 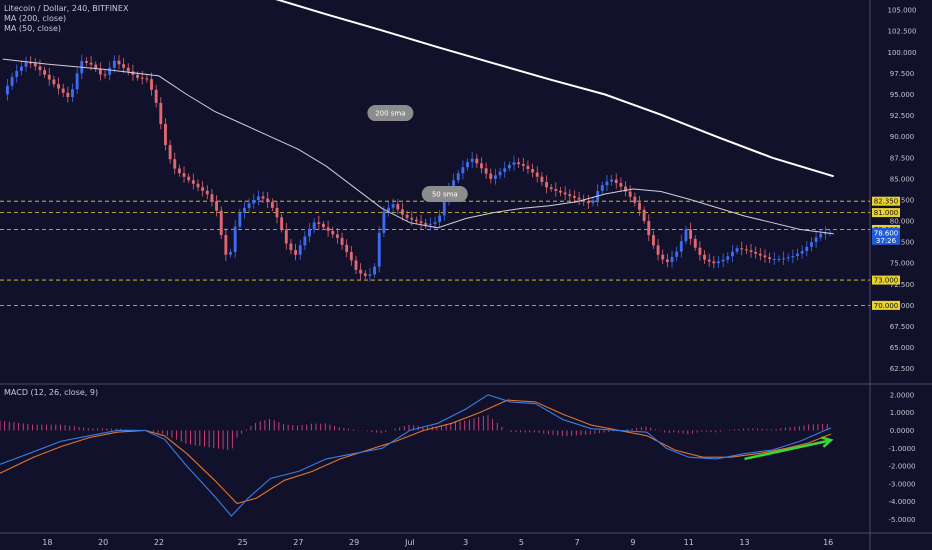 What do you see at coordinates (632, 542) in the screenshot?
I see `time-axis-tick: 9` at bounding box center [632, 542].